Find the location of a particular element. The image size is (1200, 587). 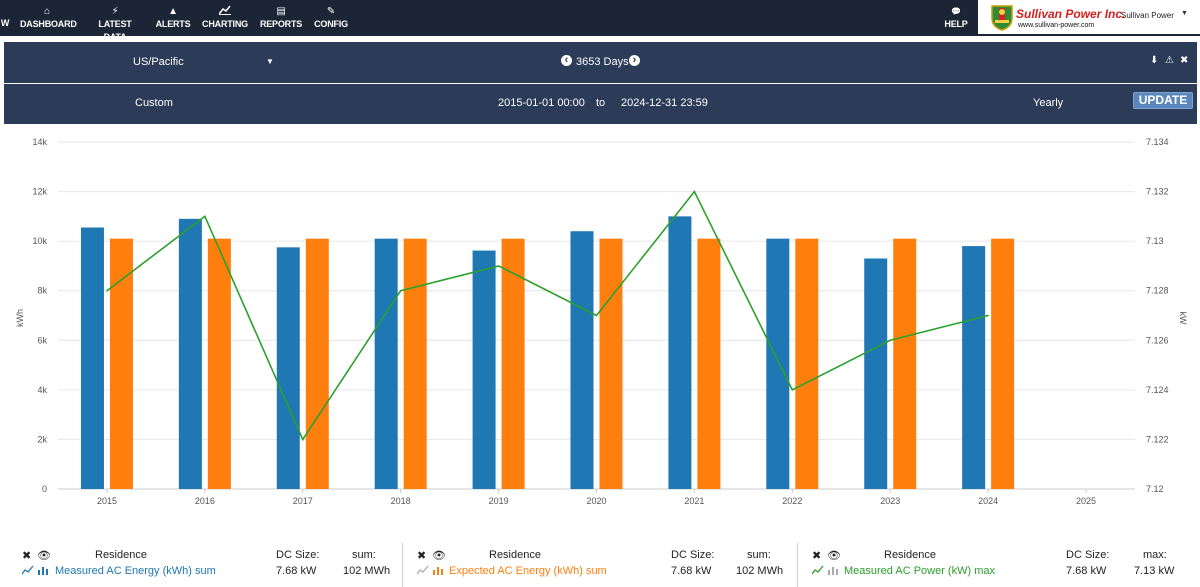

start-date-input: 2015-01-01 00:00 is located at coordinates (541, 103).